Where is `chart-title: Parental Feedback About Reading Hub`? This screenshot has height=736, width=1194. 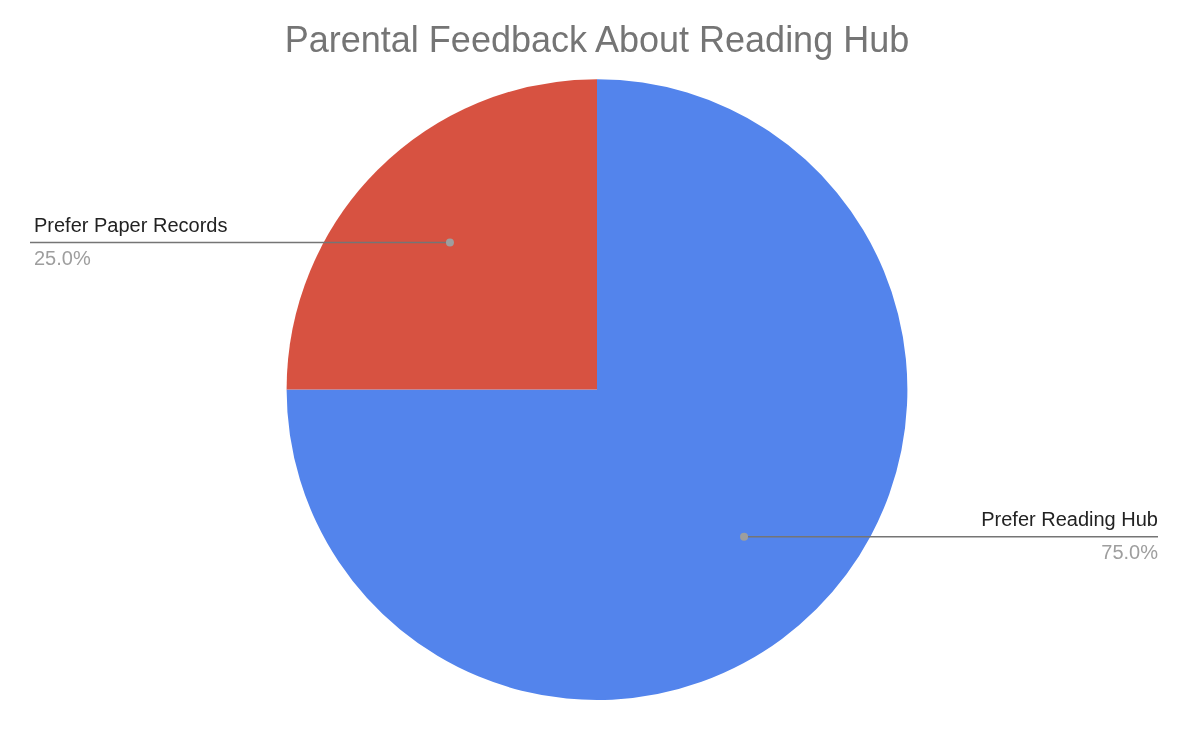
chart-title: Parental Feedback About Reading Hub is located at coordinates (597, 39).